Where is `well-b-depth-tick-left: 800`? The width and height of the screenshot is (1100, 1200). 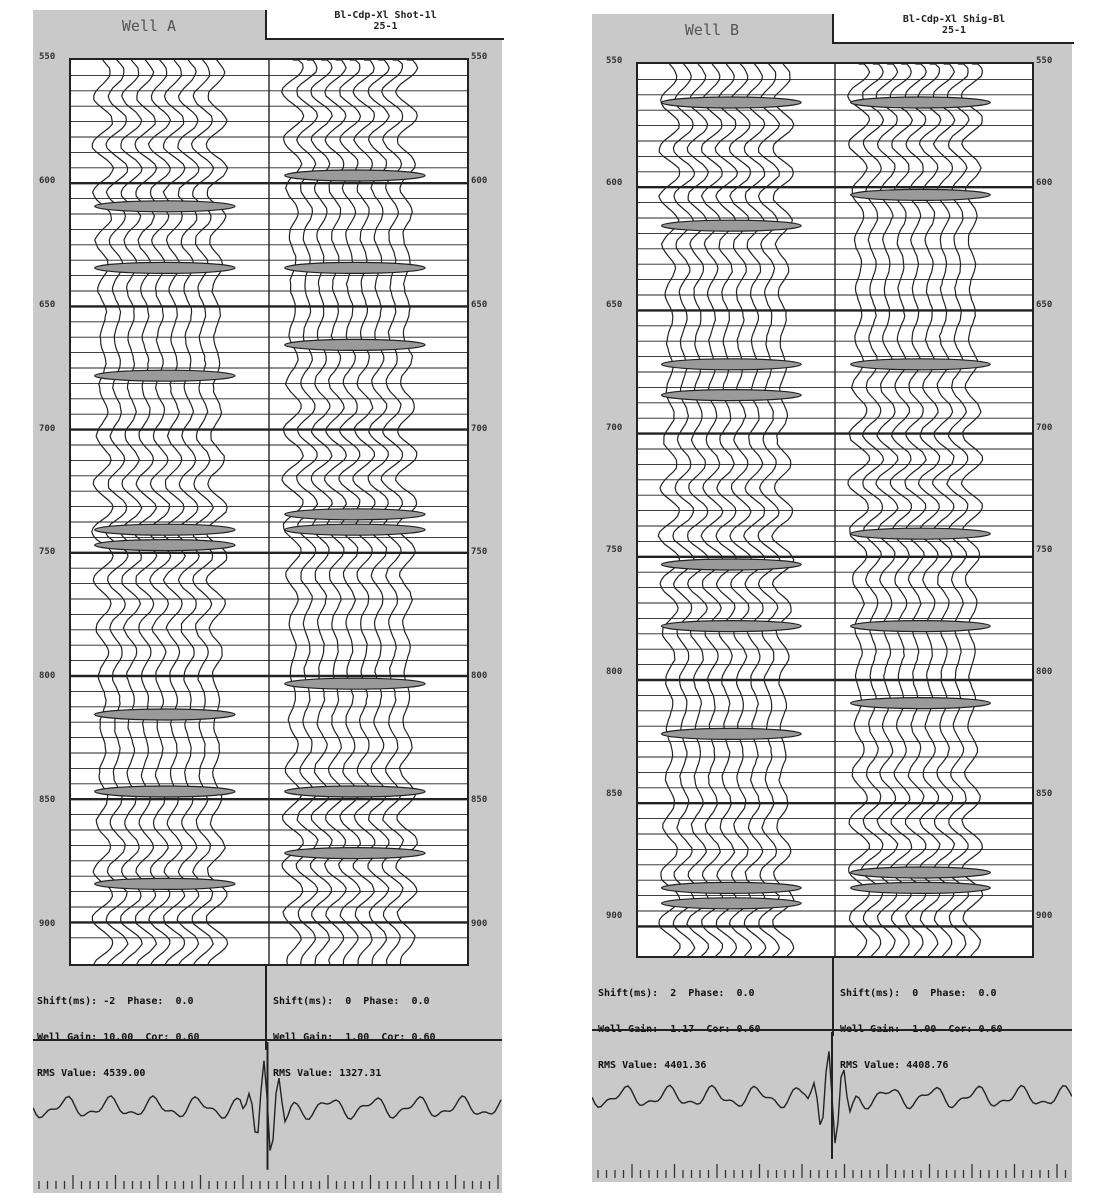
well-b-depth-tick-left: 800 is located at coordinates (614, 672).